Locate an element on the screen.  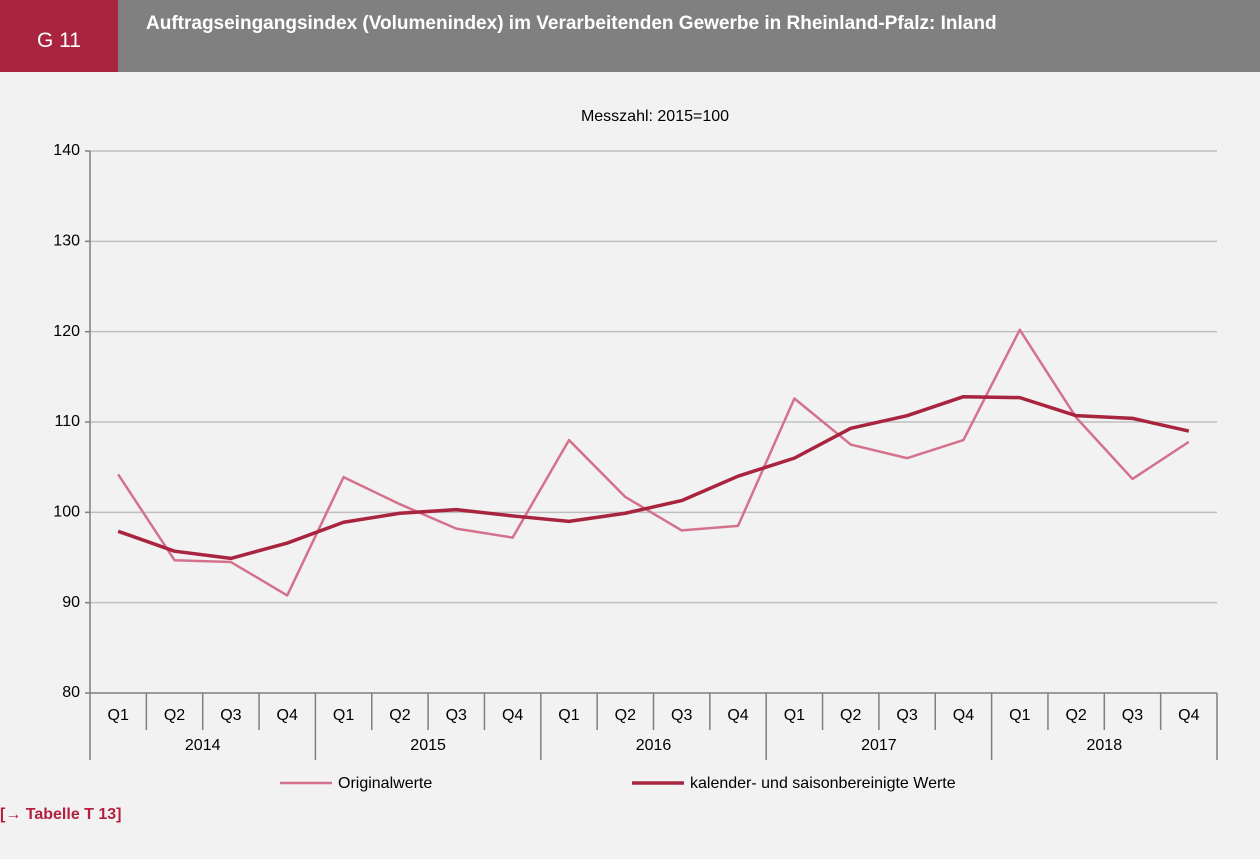
x-group-label: 2018 is located at coordinates (1105, 745).